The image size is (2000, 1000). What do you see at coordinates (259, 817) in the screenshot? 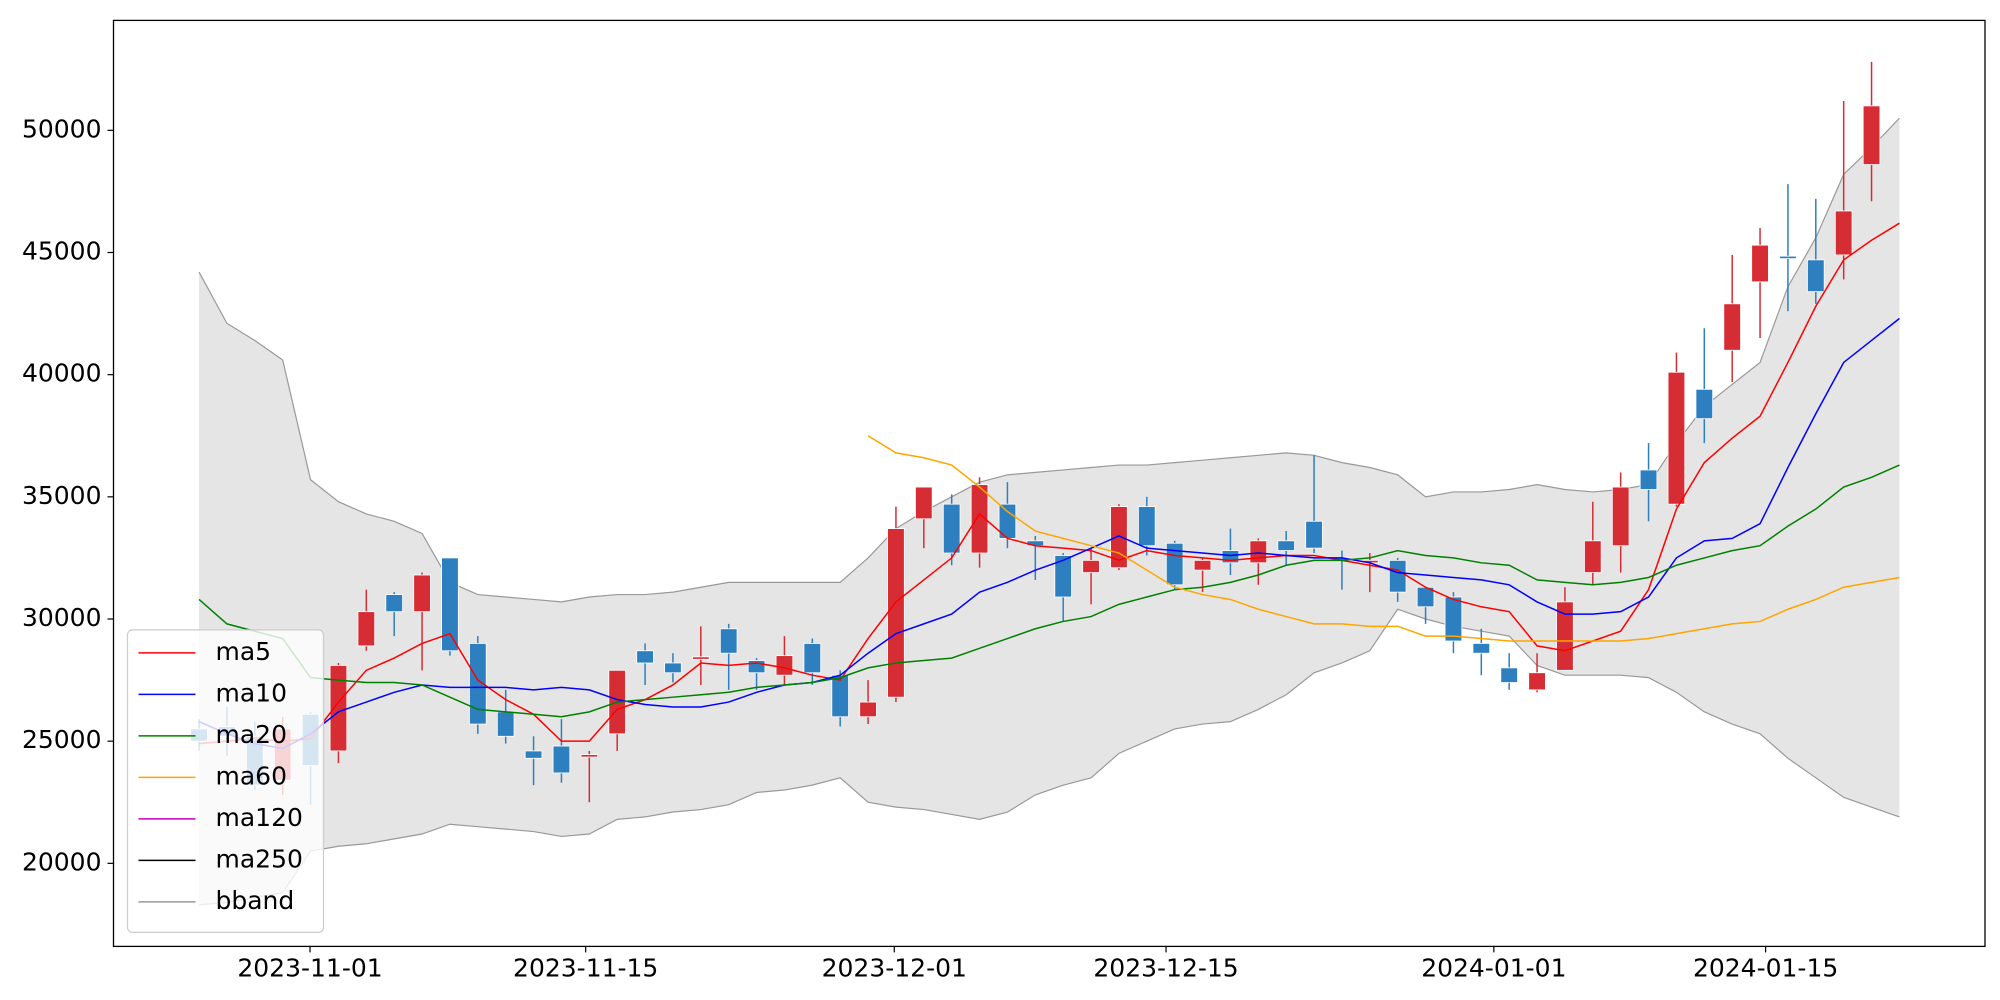
I see `legend-label: ma120` at bounding box center [259, 817].